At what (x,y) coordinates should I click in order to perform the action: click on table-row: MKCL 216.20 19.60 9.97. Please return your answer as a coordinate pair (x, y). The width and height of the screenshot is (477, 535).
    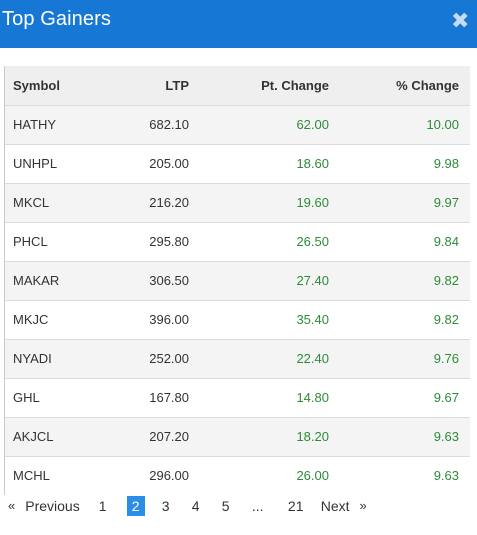
    Looking at the image, I should click on (237, 202).